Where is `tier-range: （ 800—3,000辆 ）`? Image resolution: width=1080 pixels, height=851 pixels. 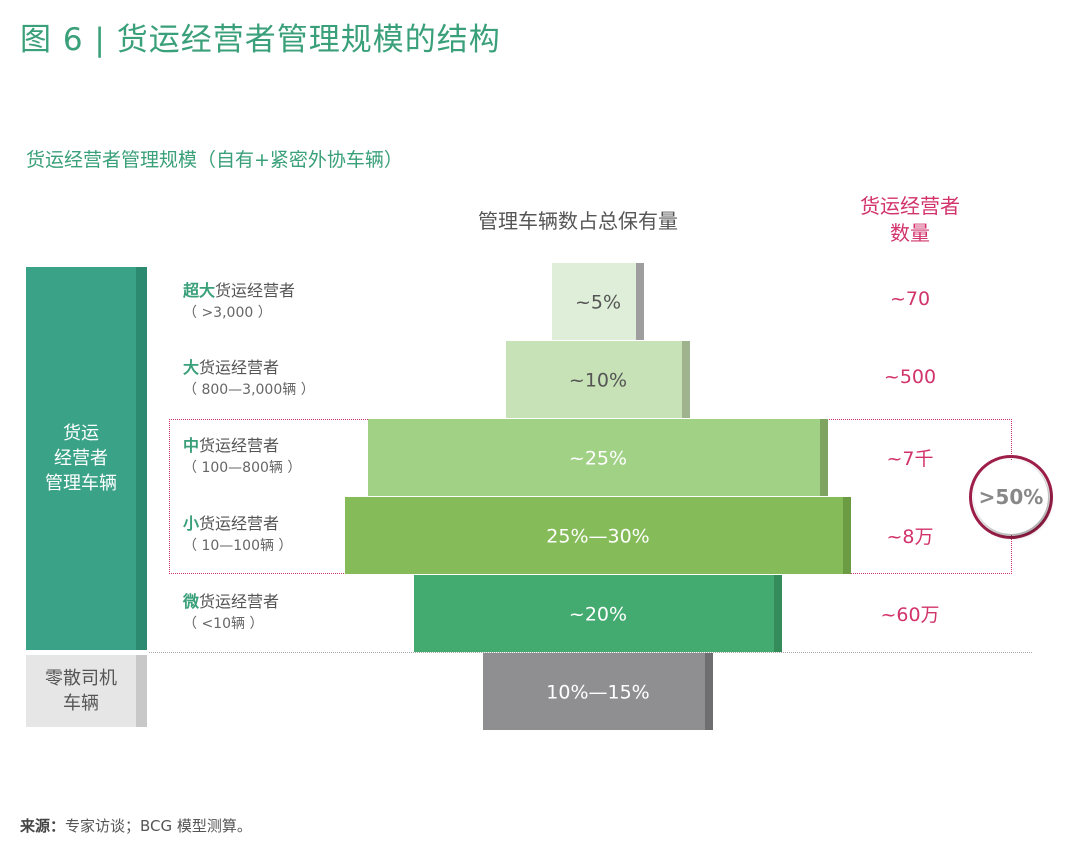
tier-range: （ 800—3,000辆 ） is located at coordinates (249, 390).